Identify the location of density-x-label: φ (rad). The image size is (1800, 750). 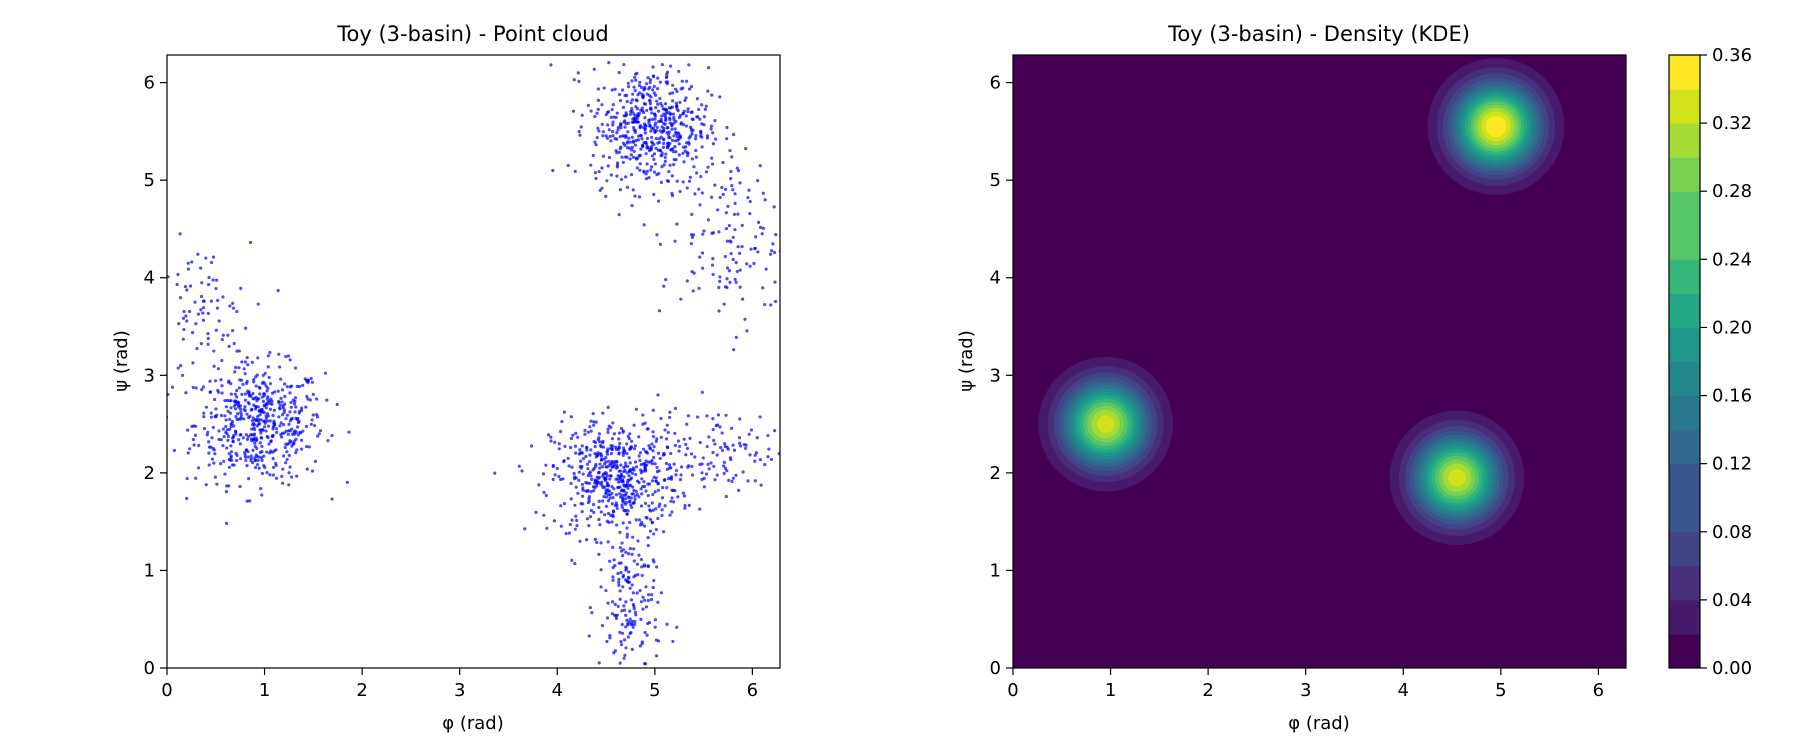
(1319, 723).